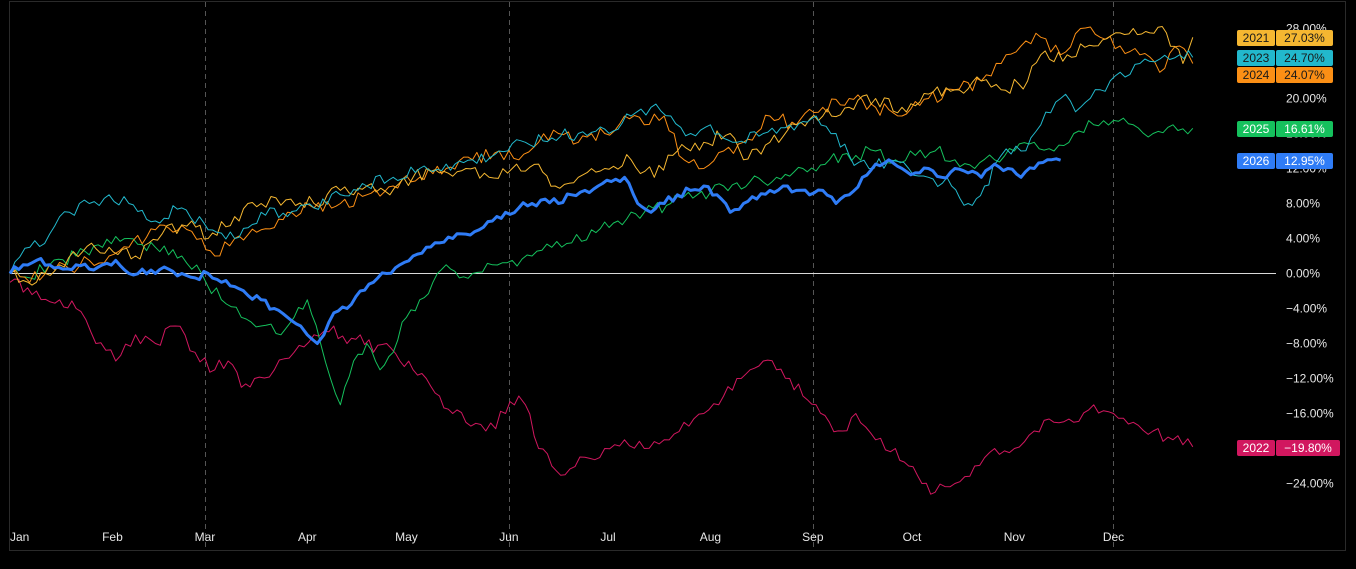  I want to click on x-tick-label-jun: Jun, so click(508, 537).